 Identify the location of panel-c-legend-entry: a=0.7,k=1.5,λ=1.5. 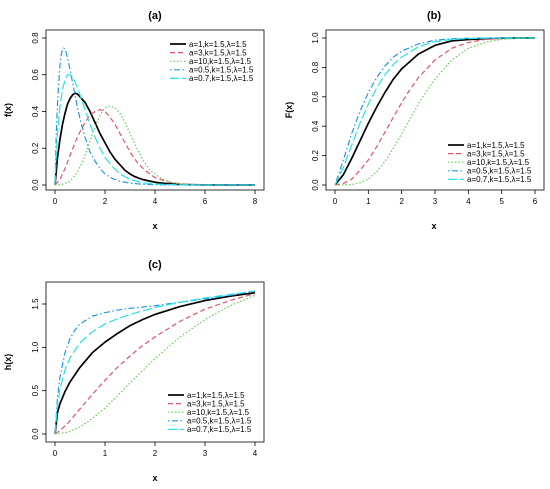
(219, 429).